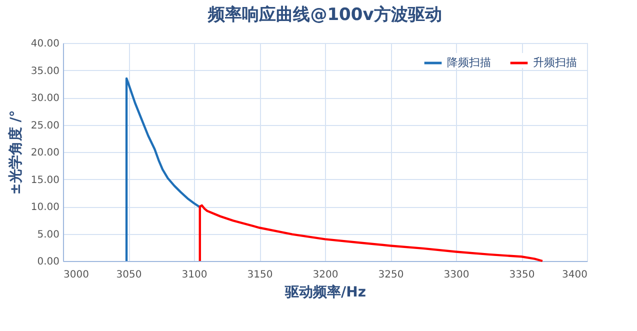 The width and height of the screenshot is (637, 331). Describe the element at coordinates (48, 262) in the screenshot. I see `y-tick-label: 0.00` at that location.